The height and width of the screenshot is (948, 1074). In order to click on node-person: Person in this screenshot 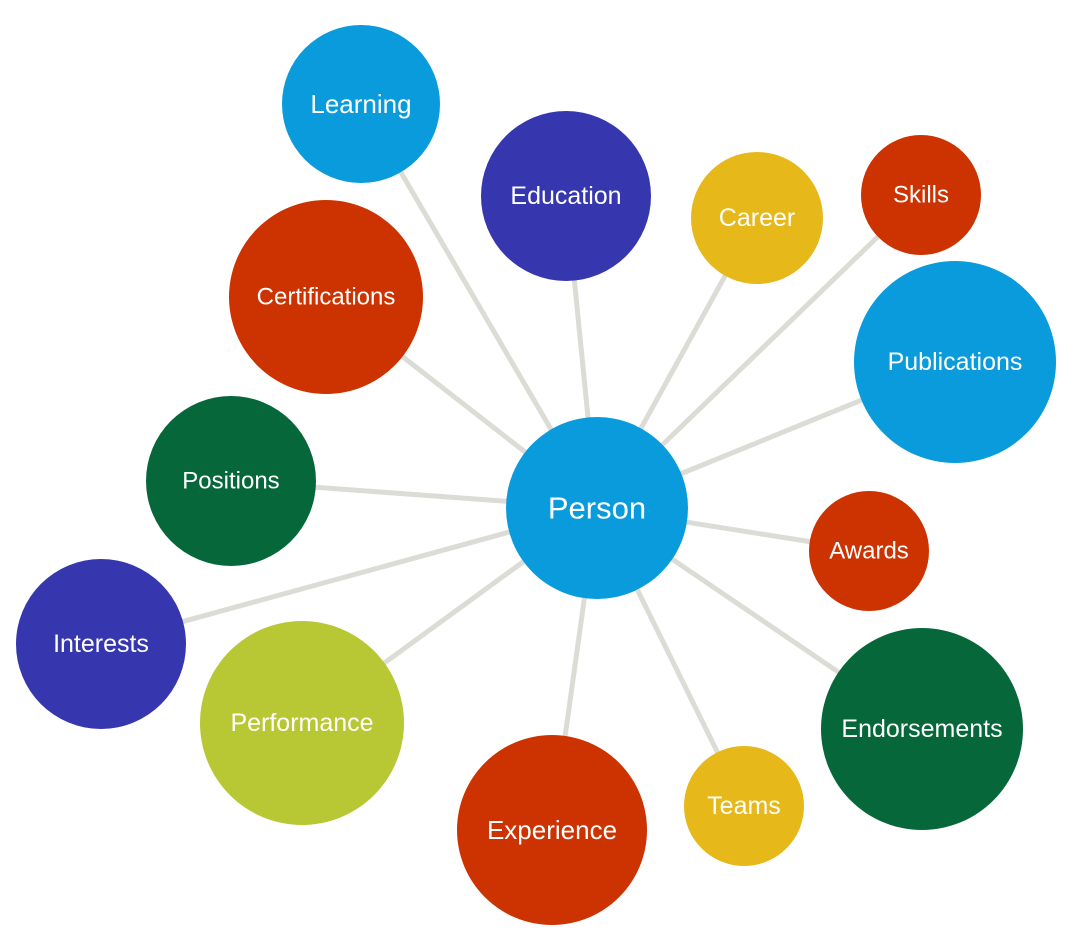, I will do `click(597, 508)`.